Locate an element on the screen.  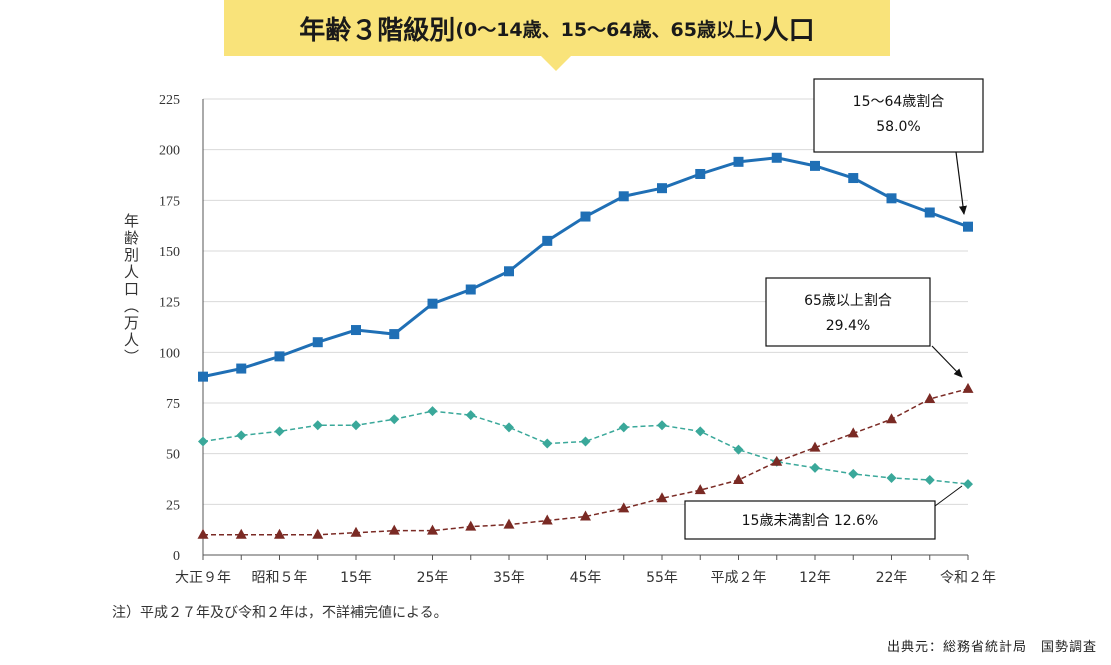
chart-title-tail: 人口 is located at coordinates (788, 30).